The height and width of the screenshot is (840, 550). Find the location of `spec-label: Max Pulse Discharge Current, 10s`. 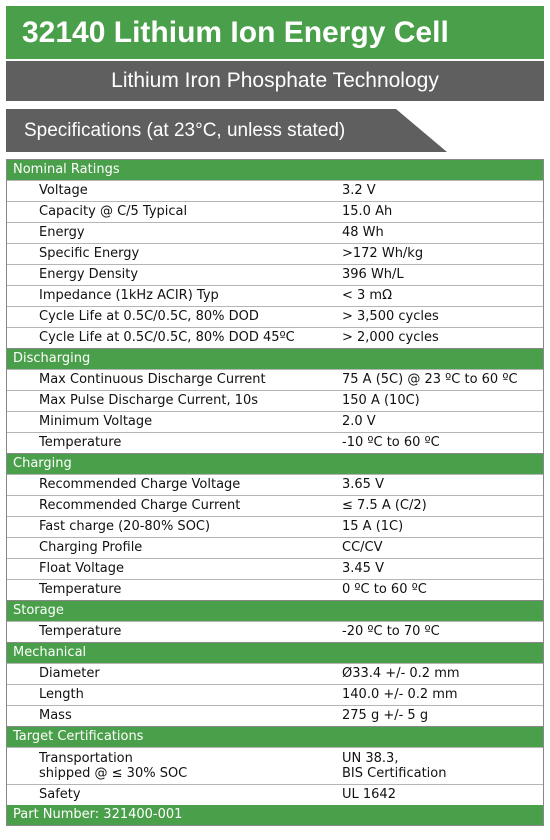

spec-label: Max Pulse Discharge Current, 10s is located at coordinates (149, 400).